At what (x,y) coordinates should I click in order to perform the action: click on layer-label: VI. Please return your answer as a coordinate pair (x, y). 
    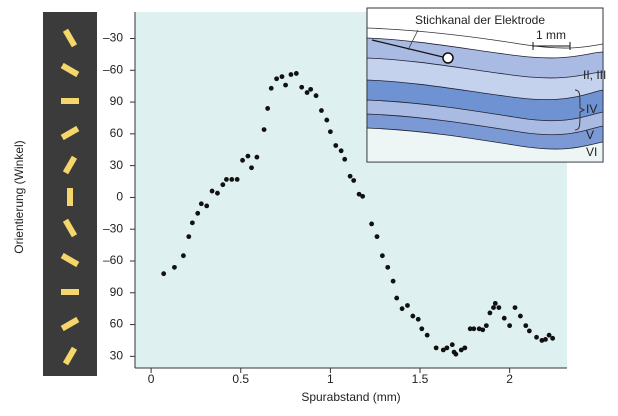
    Looking at the image, I should click on (591, 152).